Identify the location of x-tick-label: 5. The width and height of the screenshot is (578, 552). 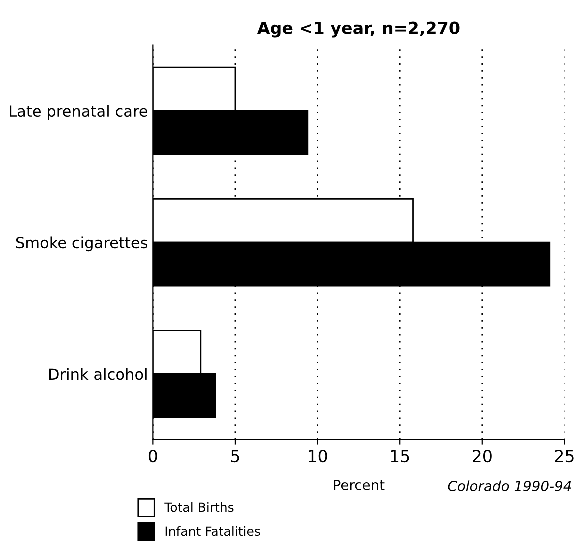
(235, 456).